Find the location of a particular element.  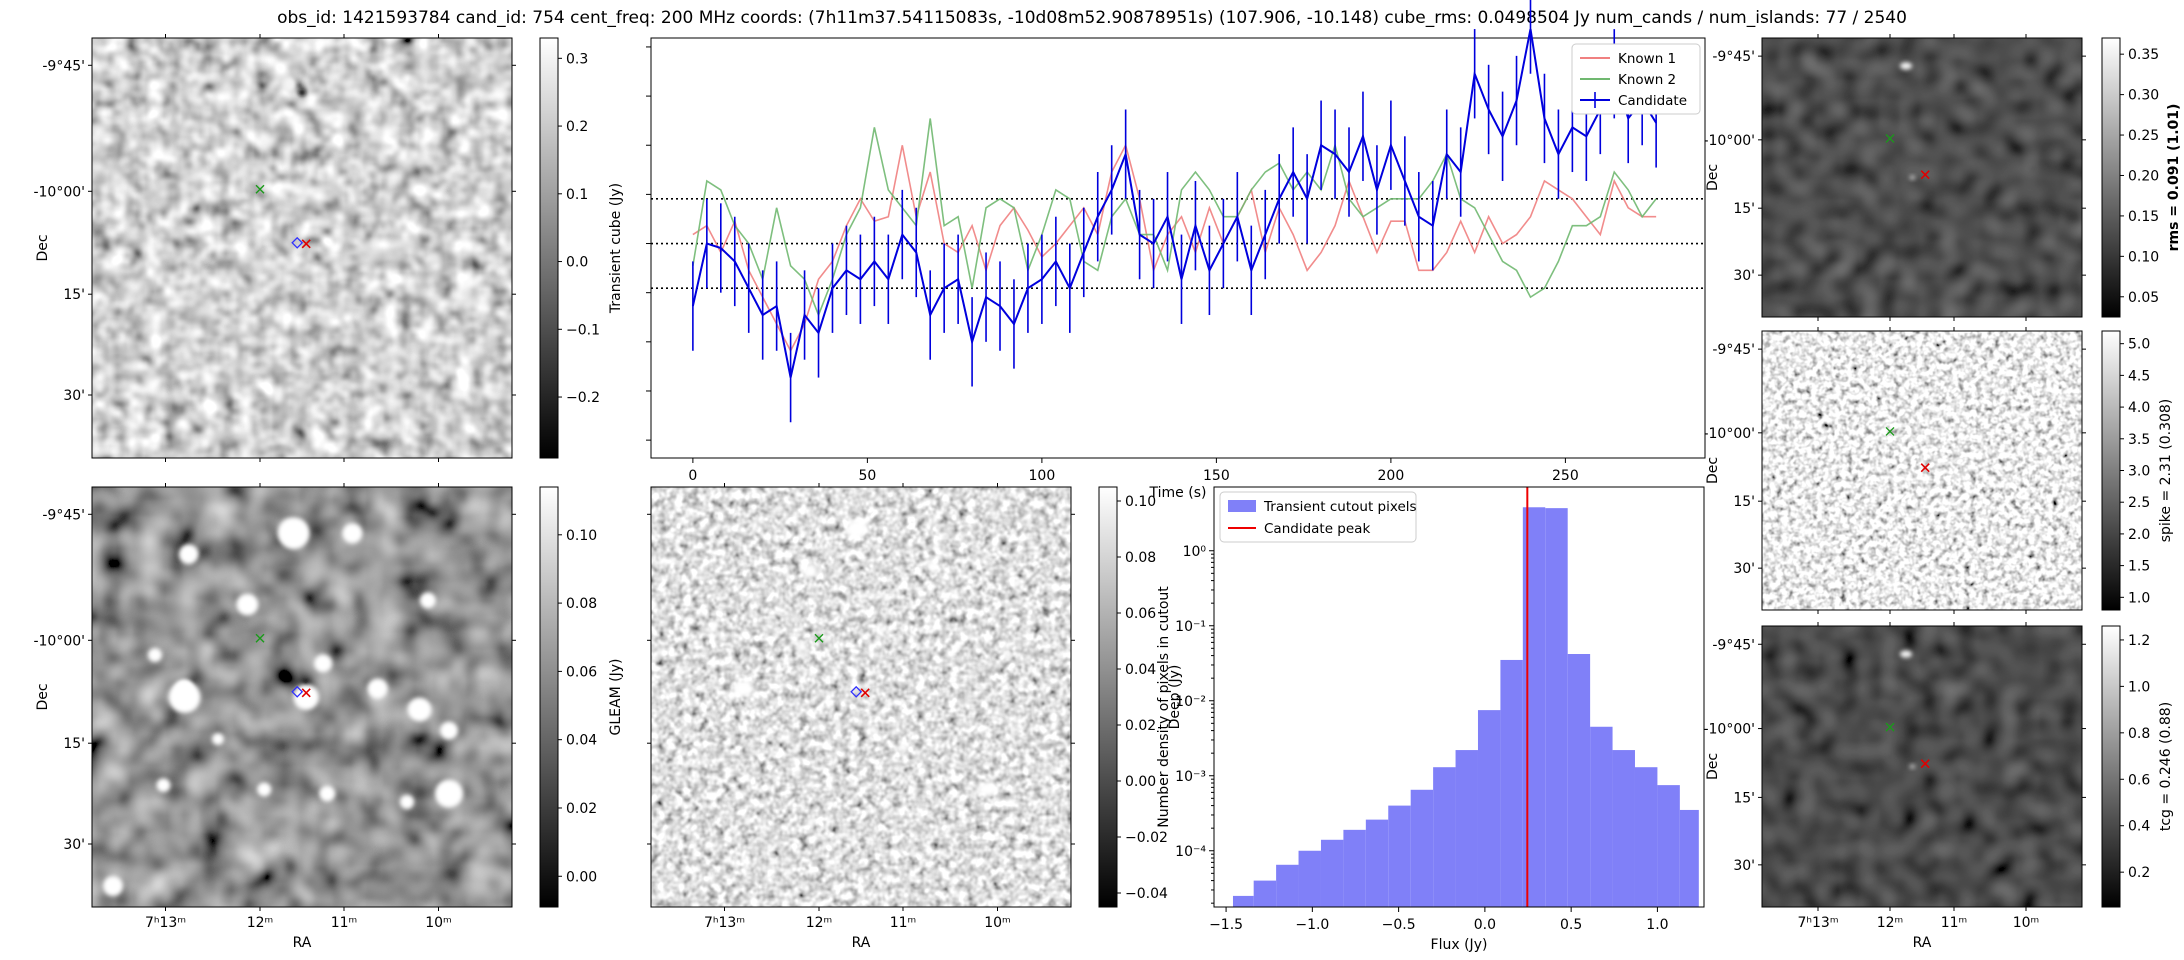

deep-cbar-tick-label: 0.00 is located at coordinates (1140, 782).